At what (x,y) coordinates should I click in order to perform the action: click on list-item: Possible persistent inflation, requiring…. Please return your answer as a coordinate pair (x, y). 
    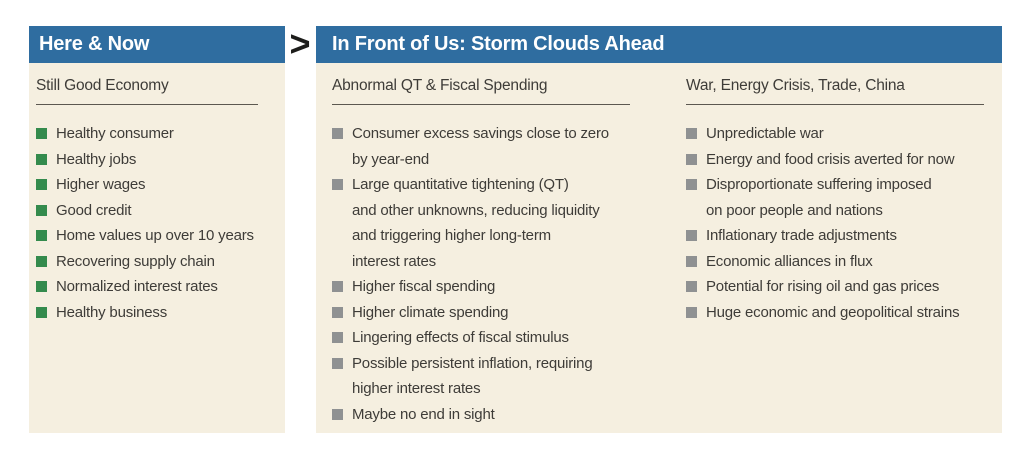
    Looking at the image, I should click on (498, 376).